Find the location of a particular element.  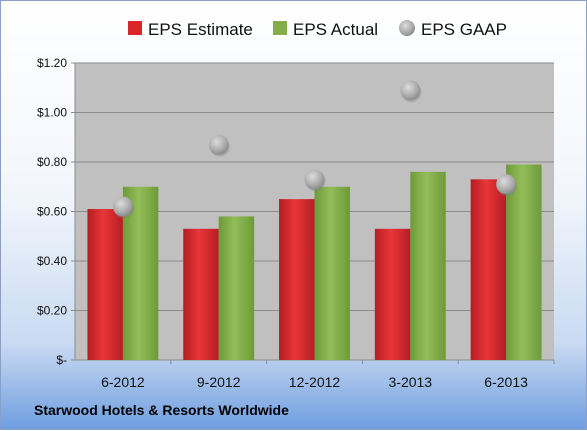

y-tick-label: $0.80 is located at coordinates (52, 162).